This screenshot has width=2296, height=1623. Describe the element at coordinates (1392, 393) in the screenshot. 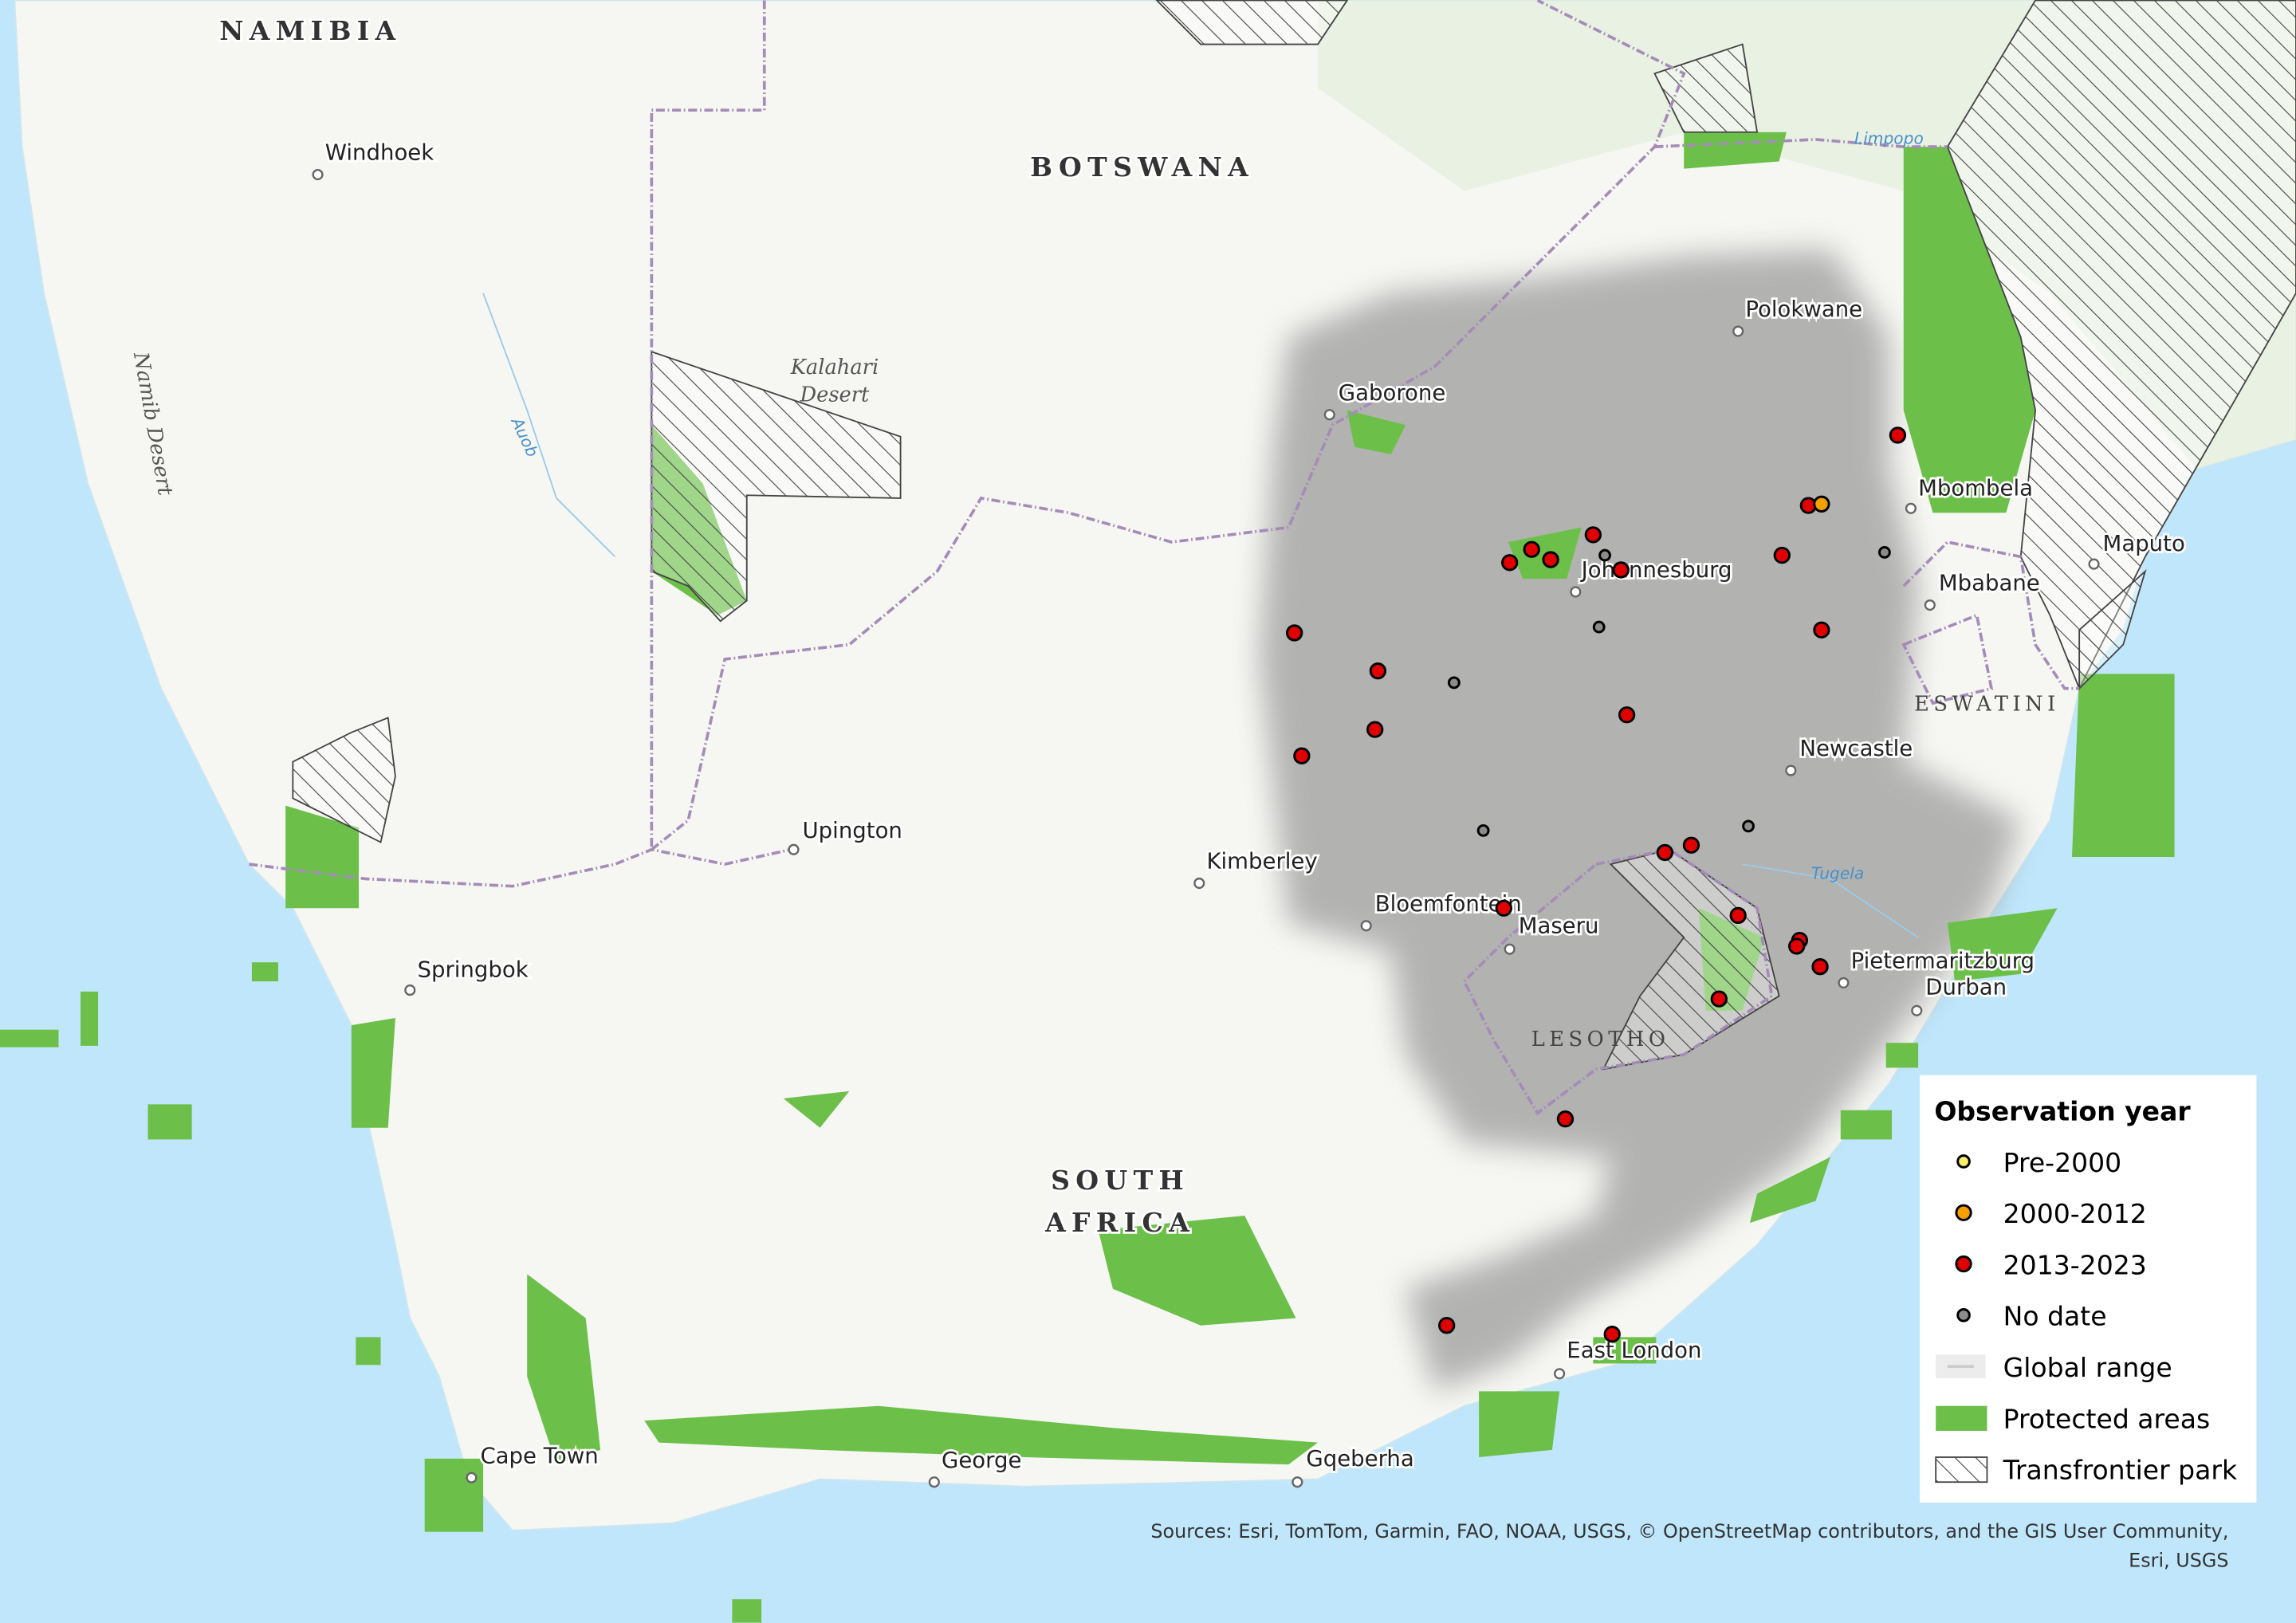

I see `city-gaborone: Gaborone` at that location.